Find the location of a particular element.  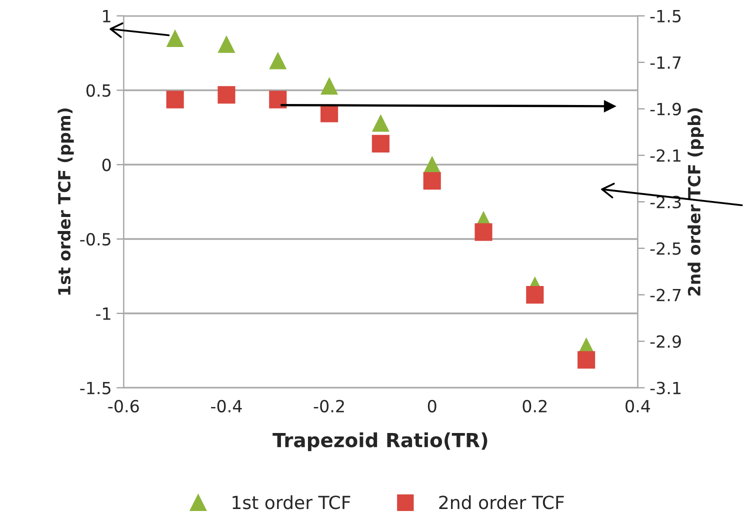

y2-tick-label: -1.9 is located at coordinates (665, 109).